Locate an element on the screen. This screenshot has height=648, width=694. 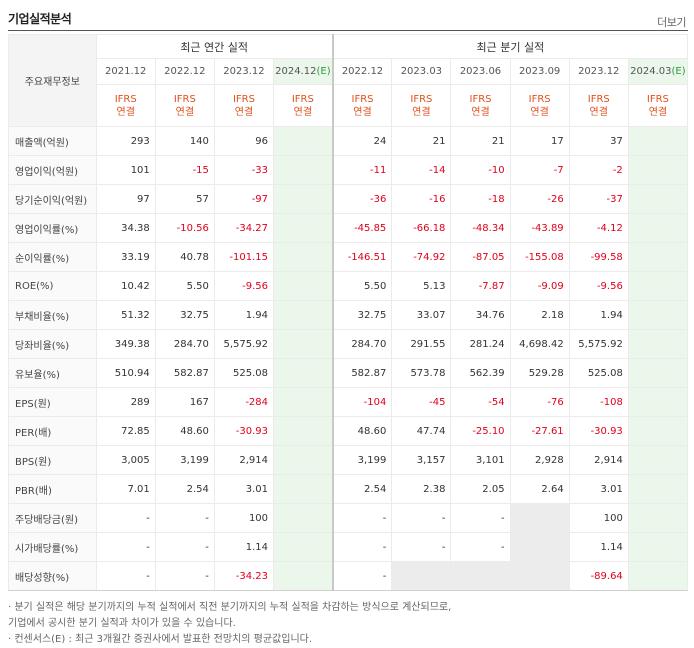
annual-value-cell: 5.50 is located at coordinates (184, 286).